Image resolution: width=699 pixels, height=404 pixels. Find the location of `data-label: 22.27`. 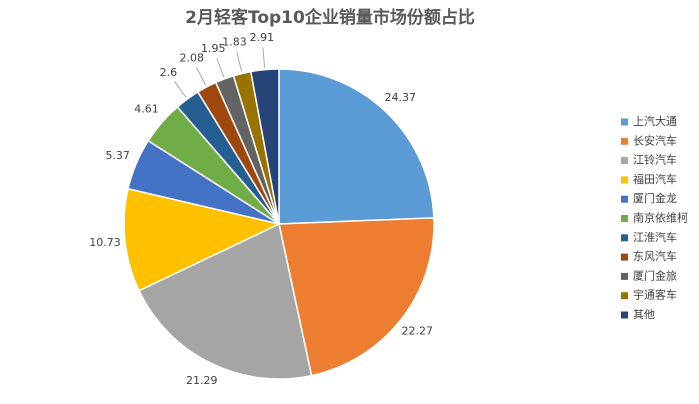

data-label: 22.27 is located at coordinates (418, 330).